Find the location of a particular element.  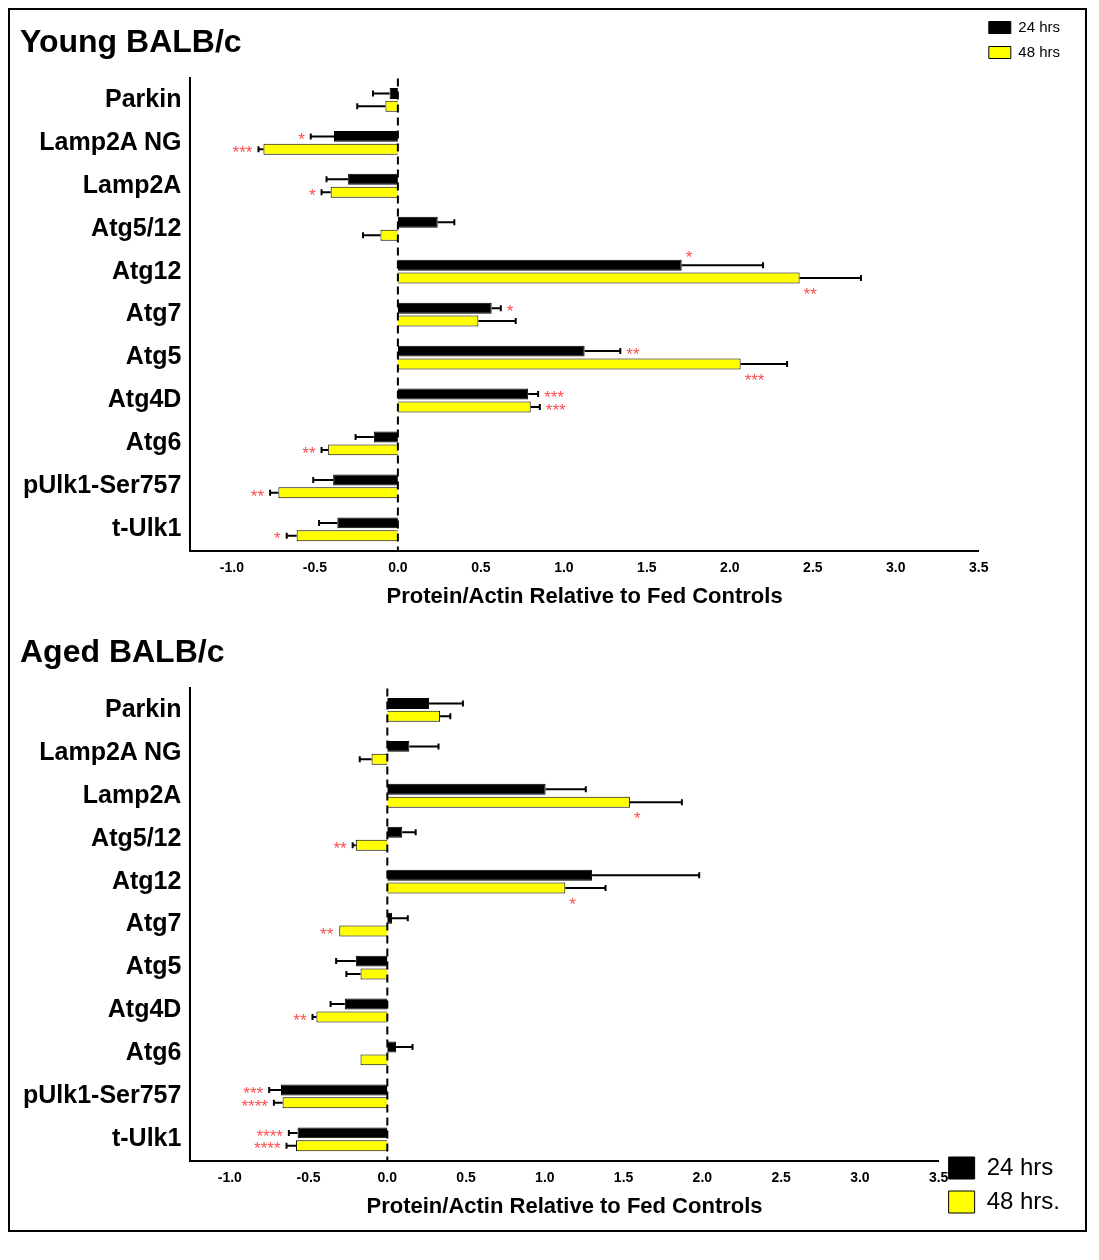

chart-title: Aged BALB/c is located at coordinates (122, 651).